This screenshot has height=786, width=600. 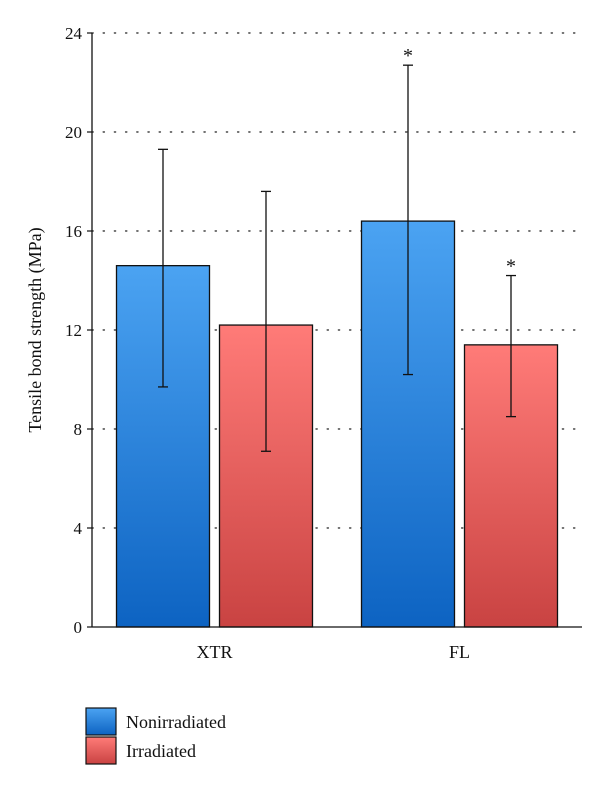 I want to click on y-tick-label: 0, so click(x=78, y=627).